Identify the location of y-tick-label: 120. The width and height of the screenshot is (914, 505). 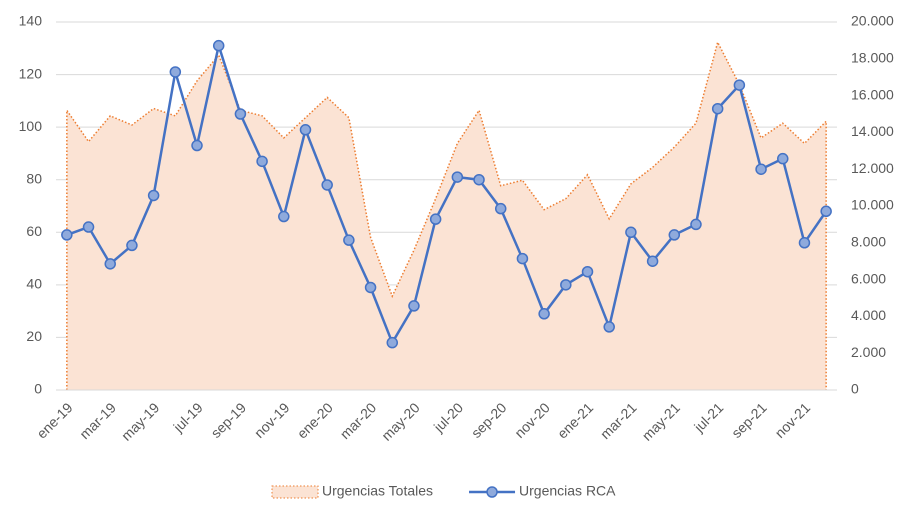
(31, 73).